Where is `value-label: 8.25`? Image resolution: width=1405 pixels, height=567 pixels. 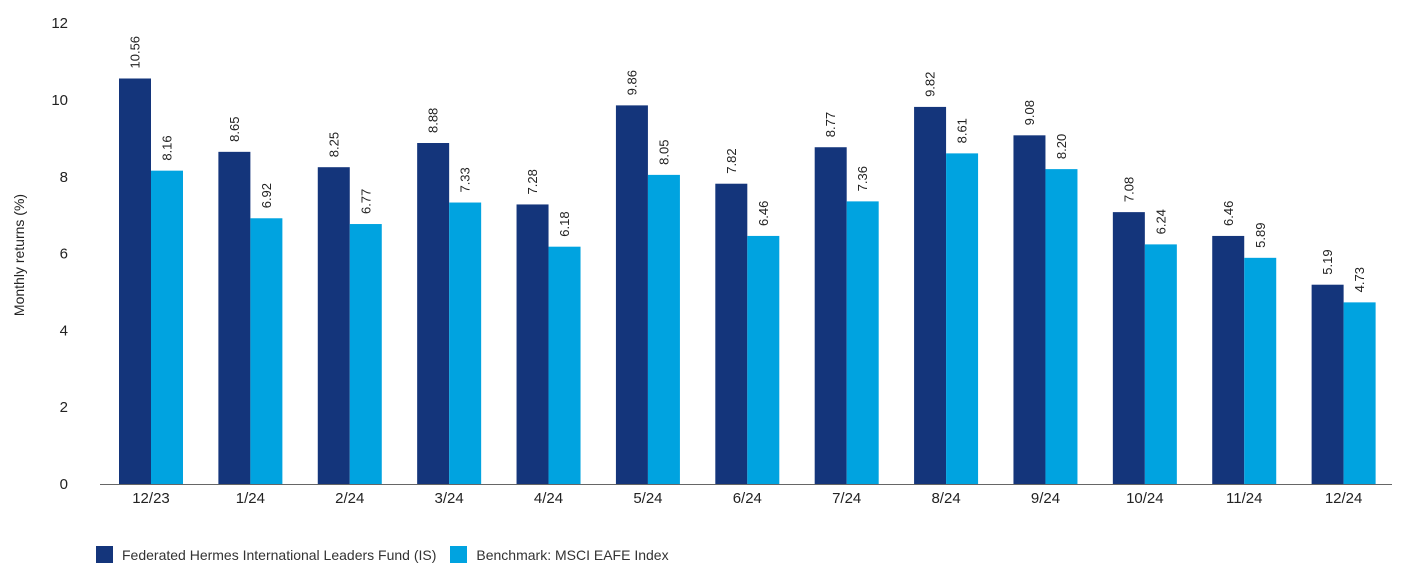 value-label: 8.25 is located at coordinates (333, 144).